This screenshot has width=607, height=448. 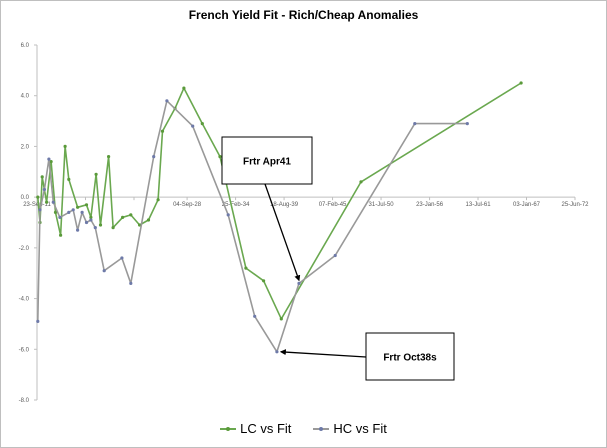 What do you see at coordinates (360, 428) in the screenshot?
I see `legend-label: HC vs Fit` at bounding box center [360, 428].